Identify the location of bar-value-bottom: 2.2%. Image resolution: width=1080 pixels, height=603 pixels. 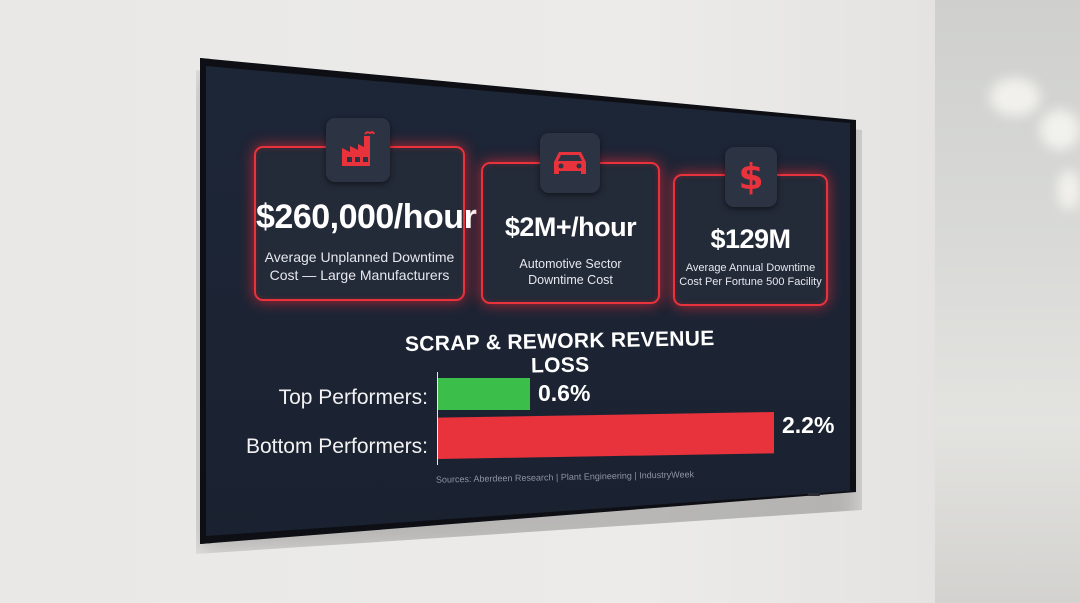
(808, 425).